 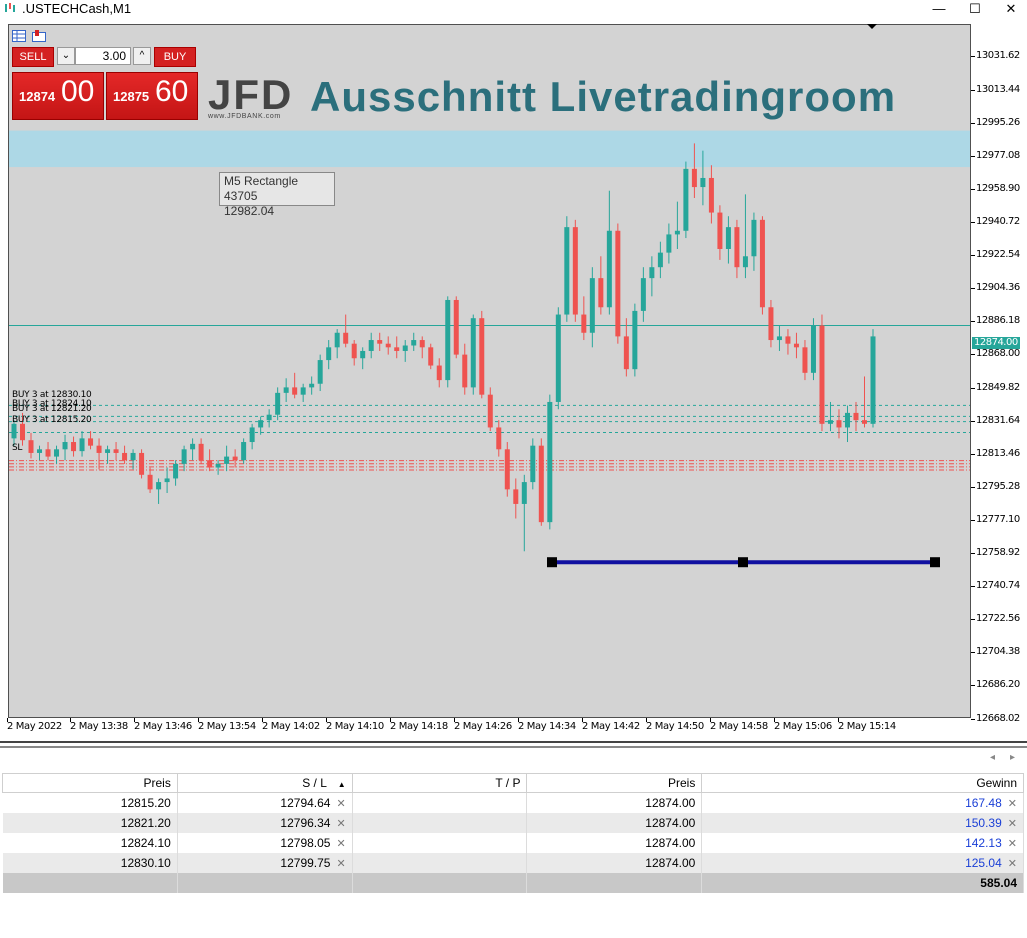 I want to click on col-open-price: Preis, so click(x=90, y=783).